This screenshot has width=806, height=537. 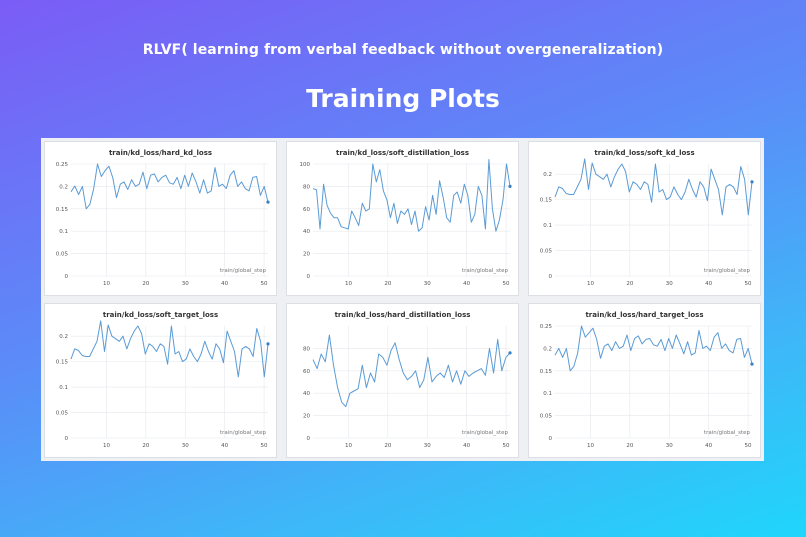 What do you see at coordinates (160, 315) in the screenshot?
I see `chart-title: train/kd_loss/soft_target_loss` at bounding box center [160, 315].